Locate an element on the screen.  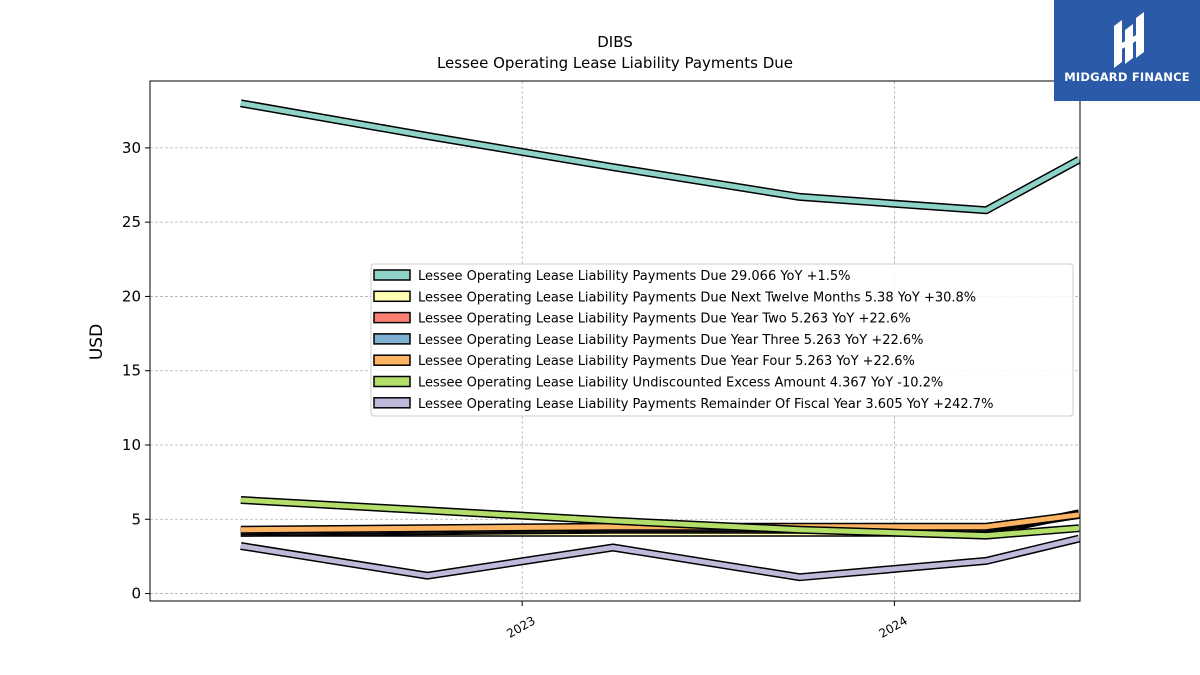
y-tick-label: 0 is located at coordinates (136, 594).